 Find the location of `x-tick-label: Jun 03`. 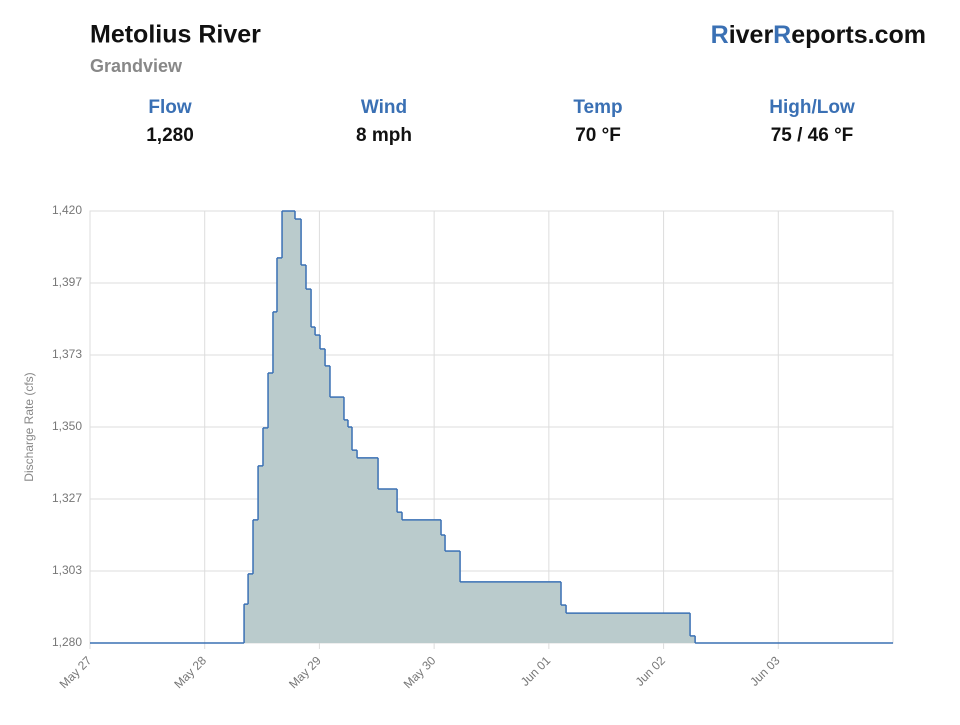

x-tick-label: Jun 03 is located at coordinates (765, 671).